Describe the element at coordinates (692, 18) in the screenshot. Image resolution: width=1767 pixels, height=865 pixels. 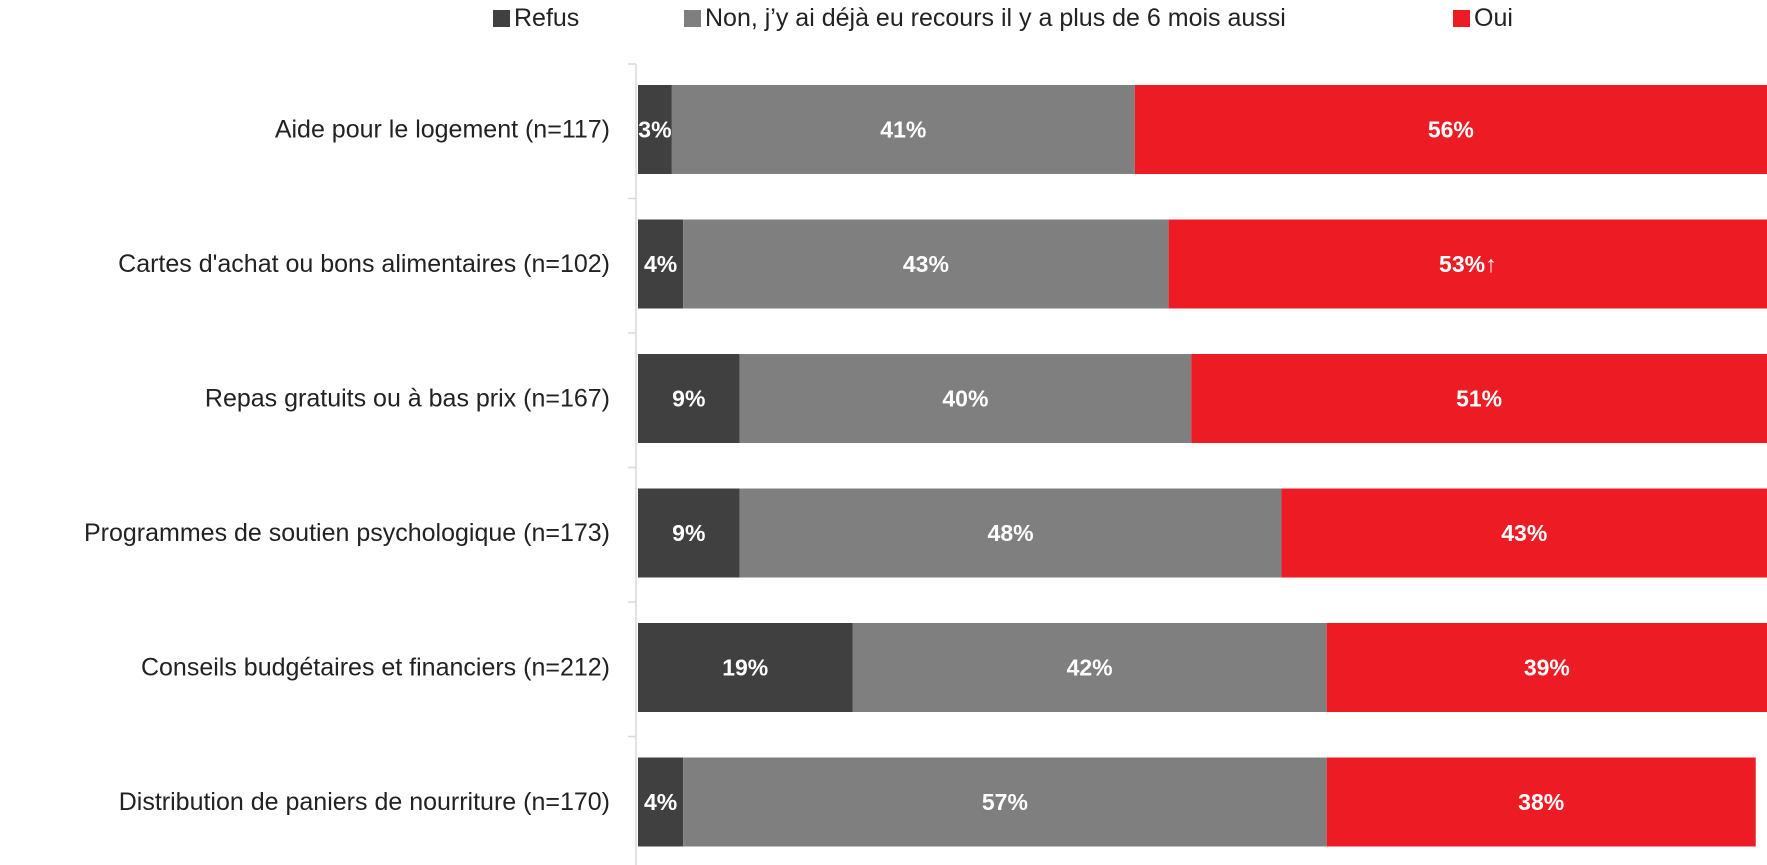
I see `legend-swatch-non` at that location.